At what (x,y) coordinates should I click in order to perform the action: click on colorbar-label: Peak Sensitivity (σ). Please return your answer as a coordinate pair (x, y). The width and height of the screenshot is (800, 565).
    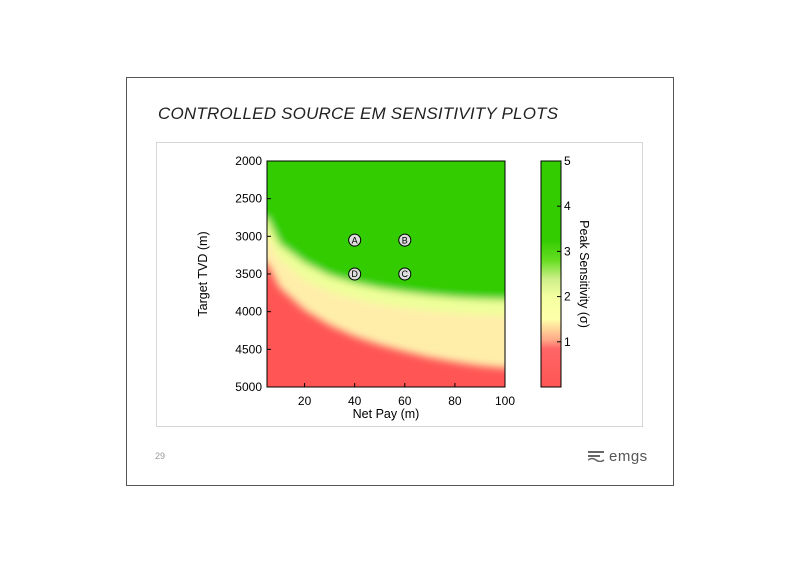
    Looking at the image, I should click on (584, 274).